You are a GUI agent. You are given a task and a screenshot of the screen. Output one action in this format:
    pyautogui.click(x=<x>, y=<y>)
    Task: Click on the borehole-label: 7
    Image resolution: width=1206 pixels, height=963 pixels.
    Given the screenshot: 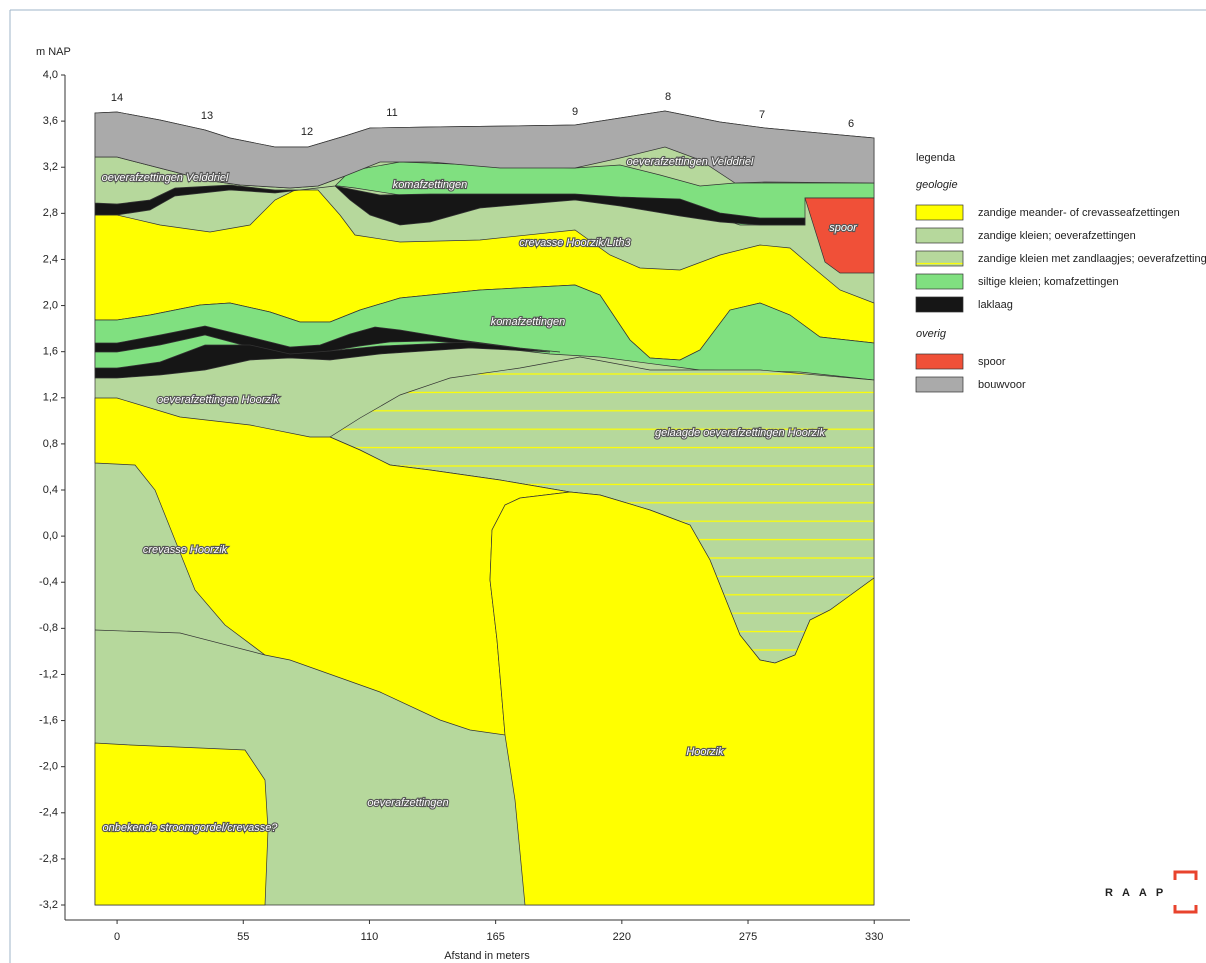 What is the action you would take?
    pyautogui.click(x=762, y=115)
    